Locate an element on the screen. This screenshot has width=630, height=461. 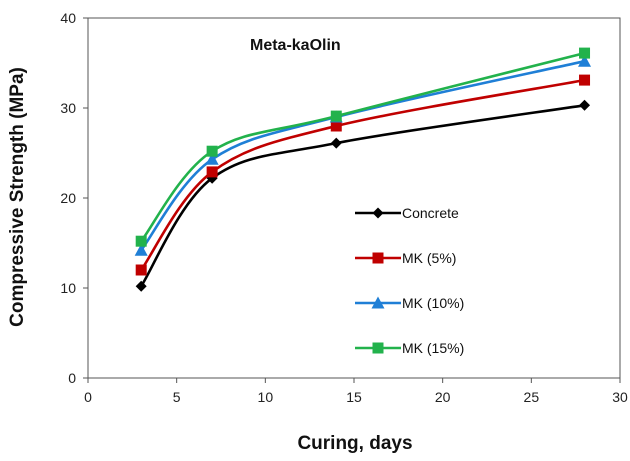
legend-item: MK (5%) is located at coordinates (405, 258).